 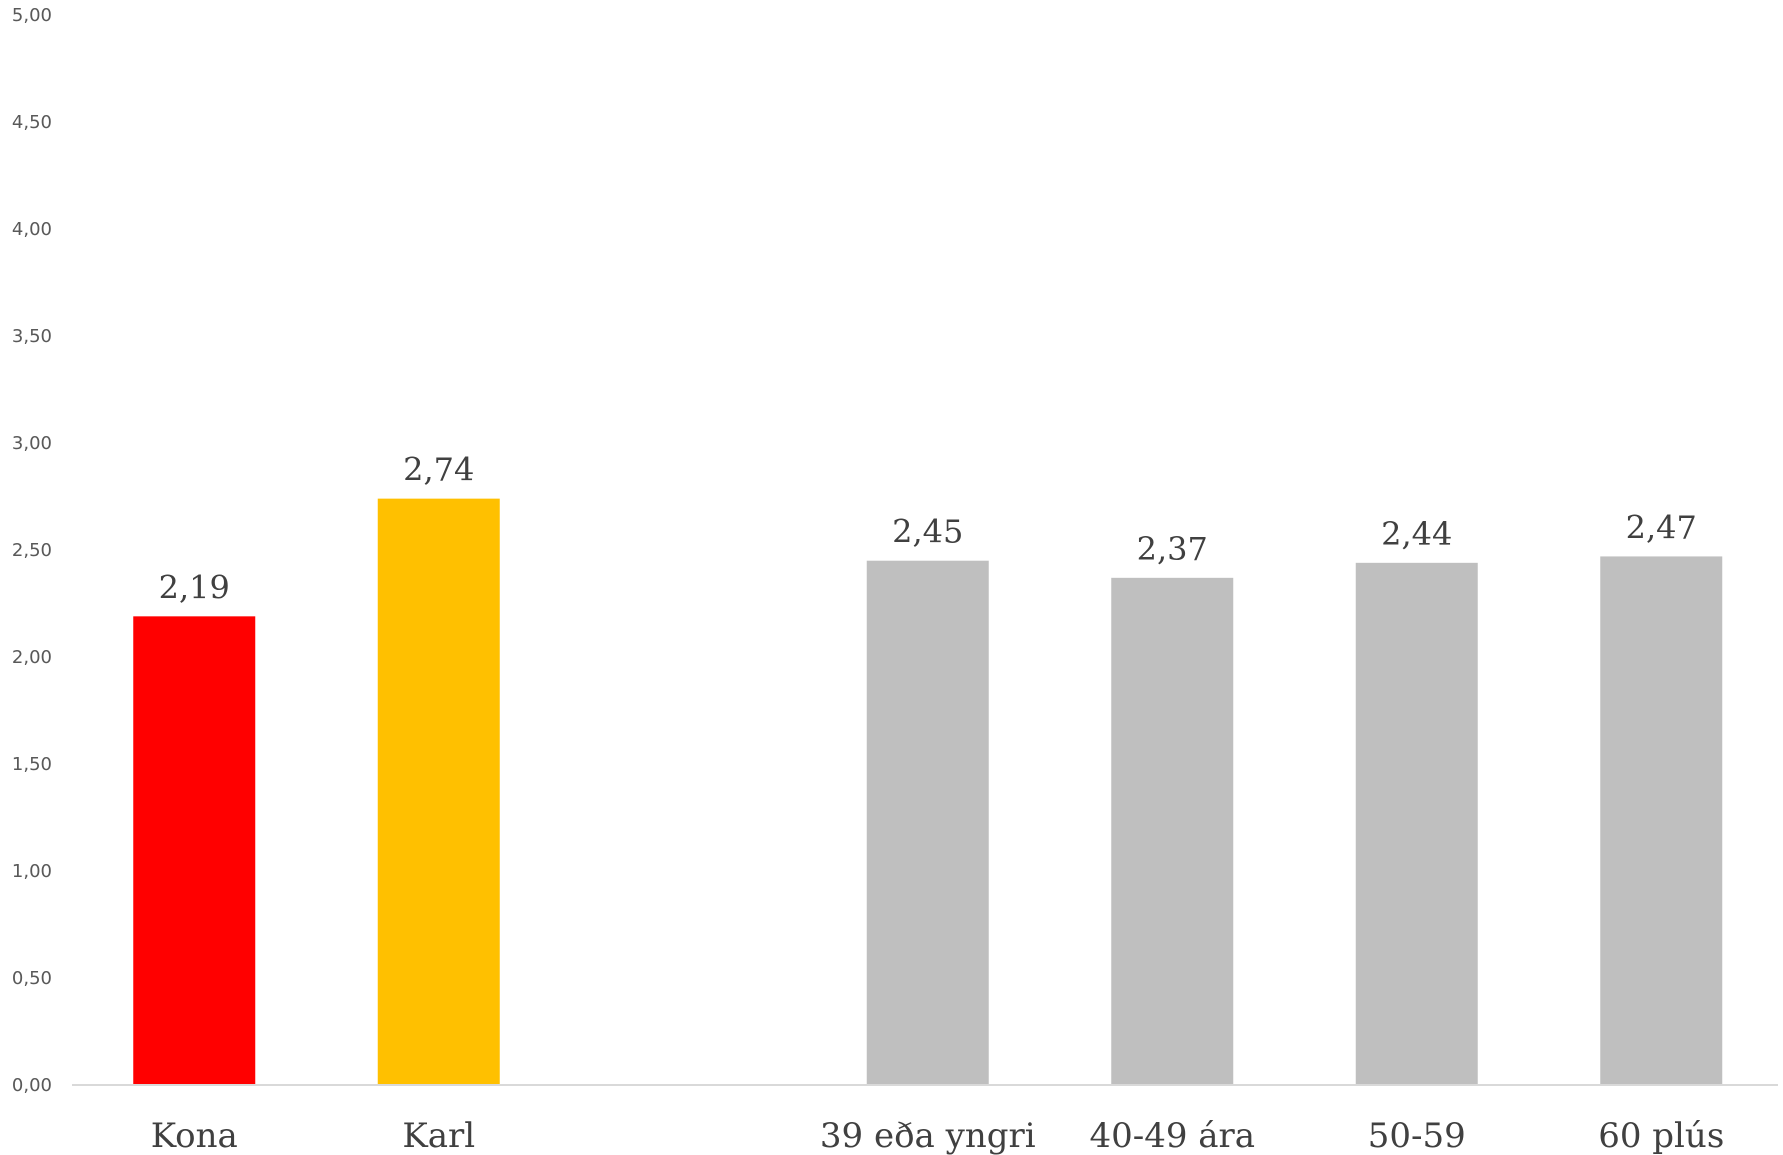 I want to click on data-label: 2,45, so click(x=927, y=532).